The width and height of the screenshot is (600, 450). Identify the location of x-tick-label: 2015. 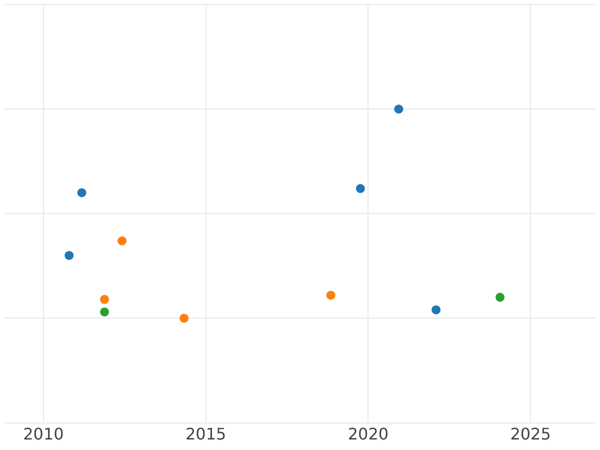
(205, 434).